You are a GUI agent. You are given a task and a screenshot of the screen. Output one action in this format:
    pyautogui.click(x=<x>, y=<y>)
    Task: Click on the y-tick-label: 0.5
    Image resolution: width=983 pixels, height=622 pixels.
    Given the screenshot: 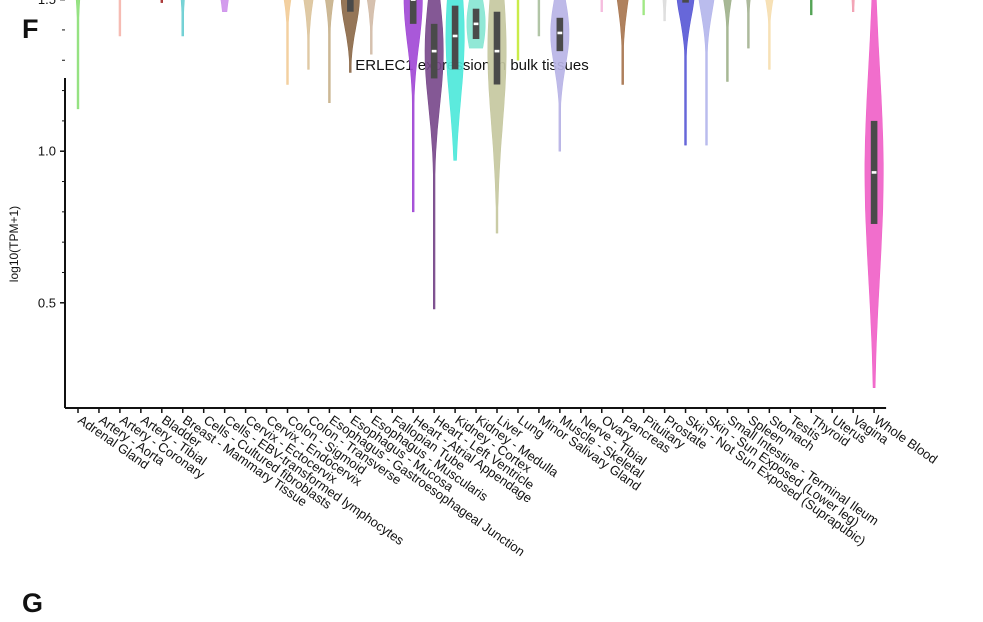 What is the action you would take?
    pyautogui.click(x=47, y=302)
    